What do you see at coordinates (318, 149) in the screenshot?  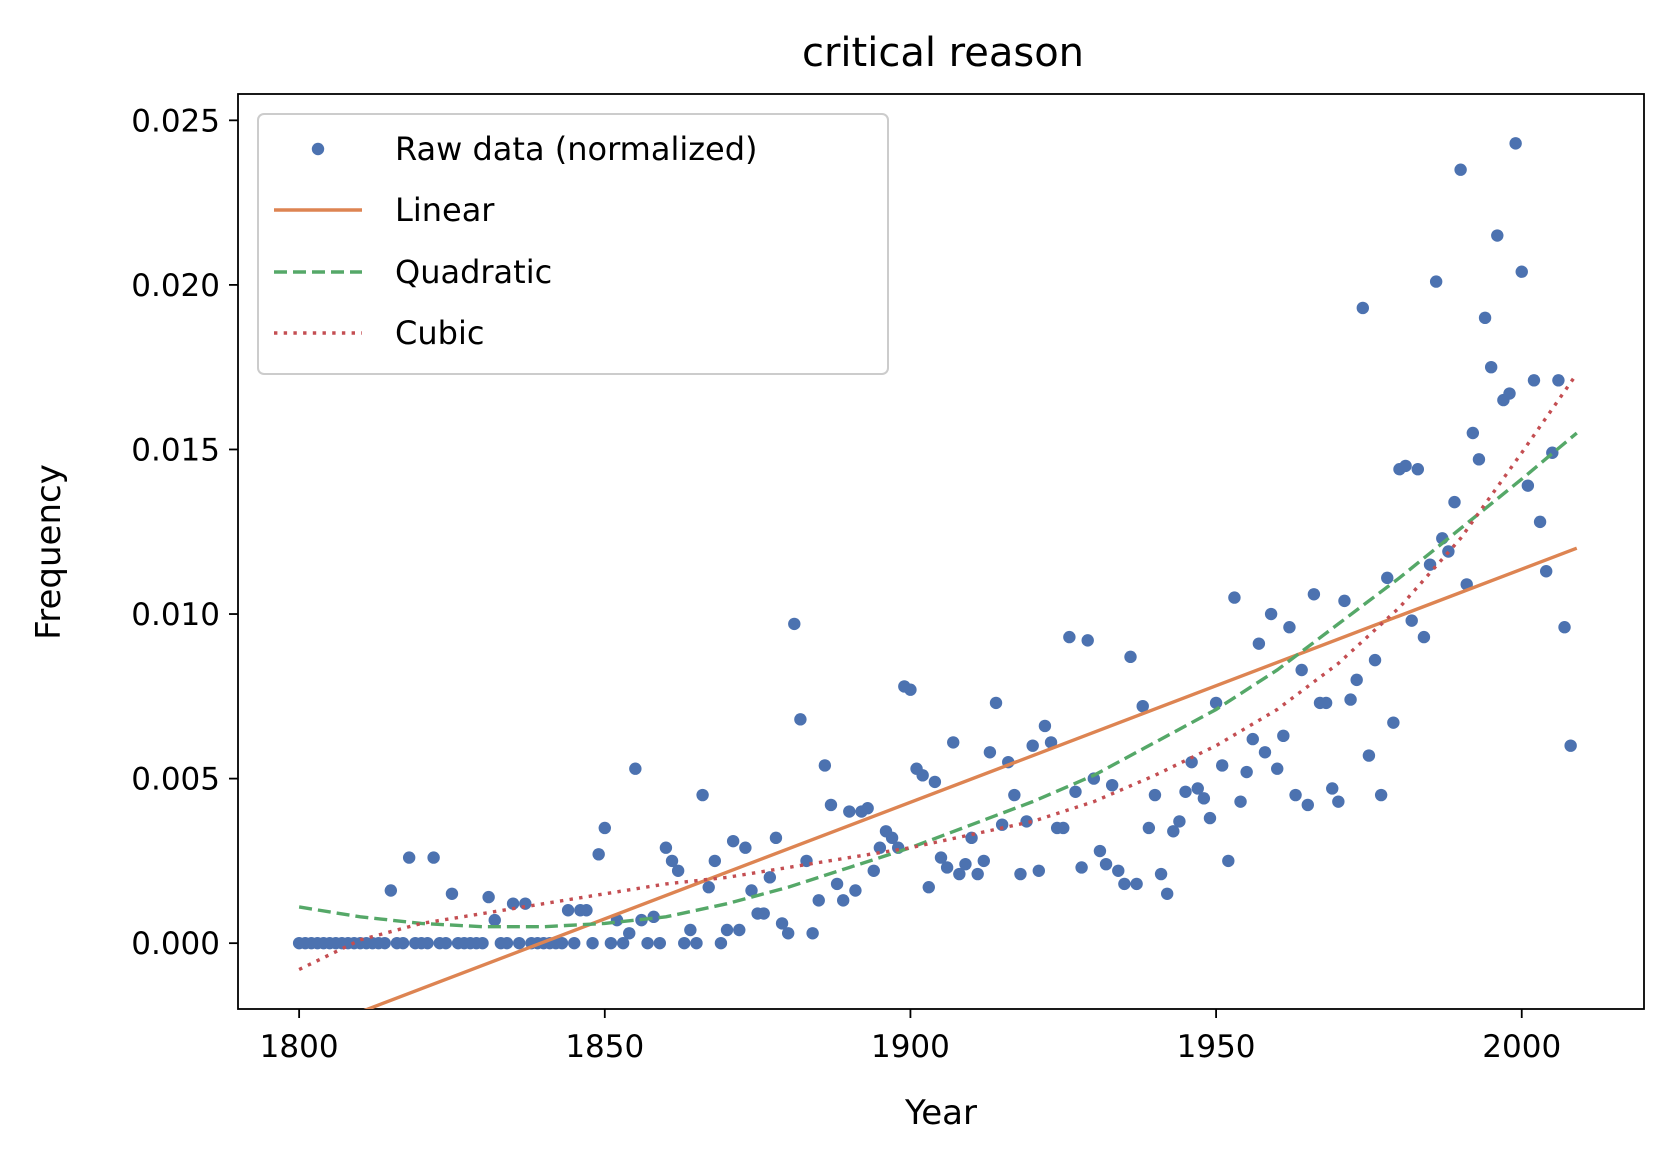 I see `legend-raw-marker` at bounding box center [318, 149].